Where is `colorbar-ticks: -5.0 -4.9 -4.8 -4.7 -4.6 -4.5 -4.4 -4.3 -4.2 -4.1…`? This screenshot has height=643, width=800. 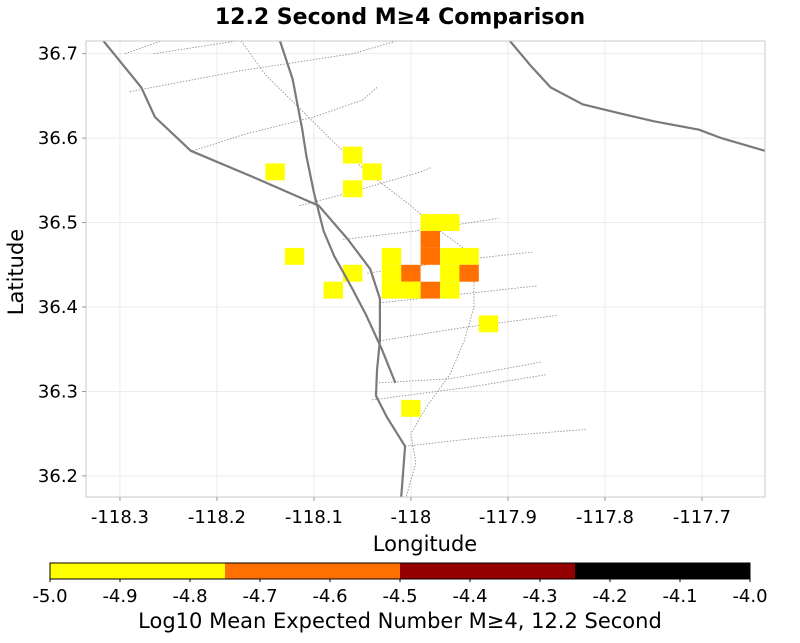
colorbar-ticks: -5.0 -4.9 -4.8 -4.7 -4.6 -4.5 -4.4 -4.3 -4.2 -4.1… is located at coordinates (400, 593).